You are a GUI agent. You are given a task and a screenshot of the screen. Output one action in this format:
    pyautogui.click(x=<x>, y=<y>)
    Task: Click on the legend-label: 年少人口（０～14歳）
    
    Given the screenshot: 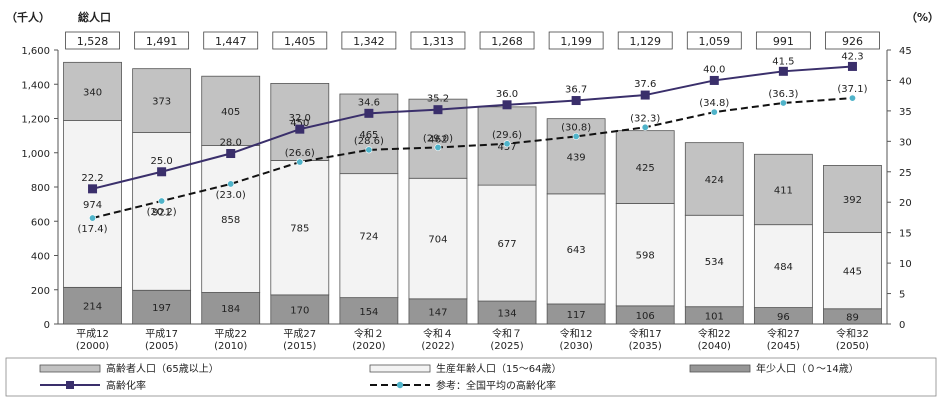 What is the action you would take?
    pyautogui.click(x=807, y=368)
    